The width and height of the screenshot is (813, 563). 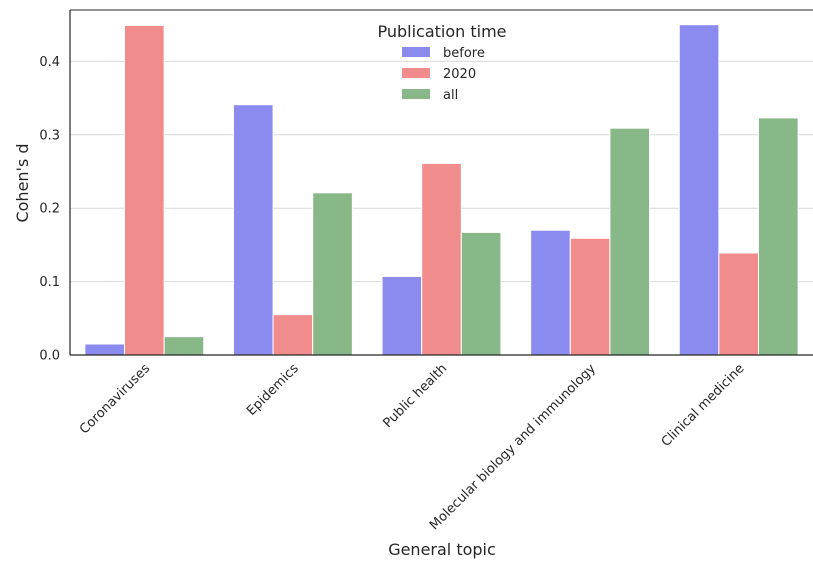 What do you see at coordinates (416, 73) in the screenshot?
I see `legend-swatch-2020` at bounding box center [416, 73].